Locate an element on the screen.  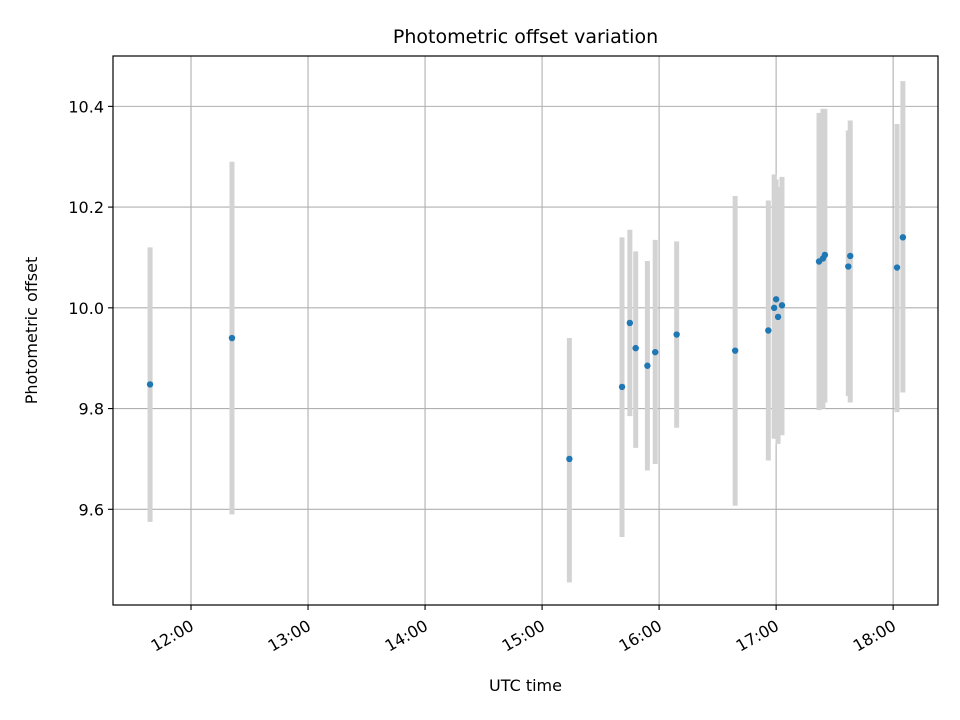
y-tick-label: 10.4 is located at coordinates (86, 106).